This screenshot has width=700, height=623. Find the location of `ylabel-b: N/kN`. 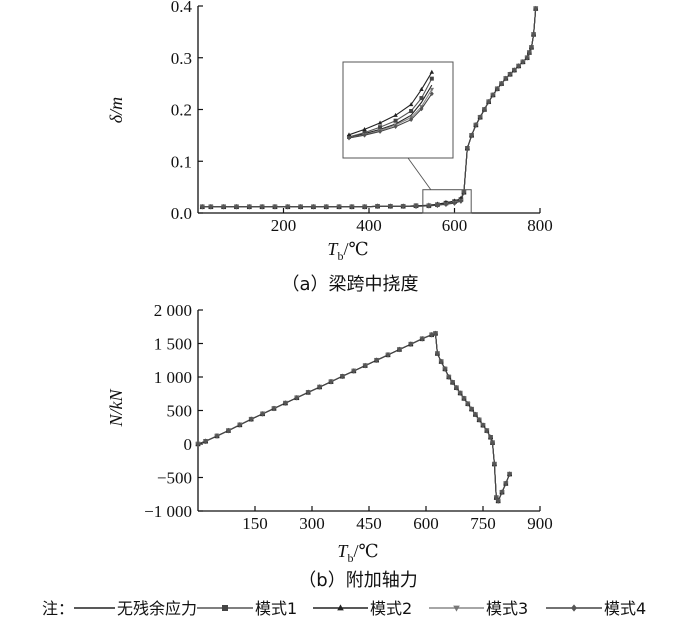

ylabel-b: N/kN is located at coordinates (116, 408).